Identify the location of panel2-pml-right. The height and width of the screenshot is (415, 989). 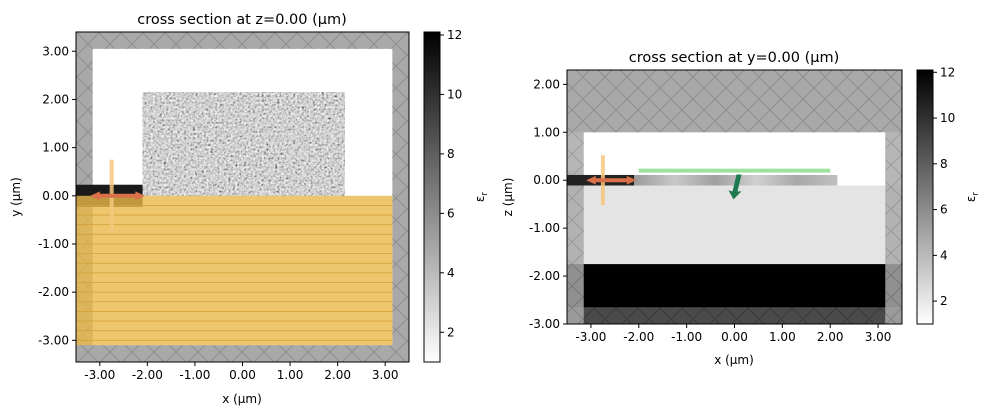
(893, 197).